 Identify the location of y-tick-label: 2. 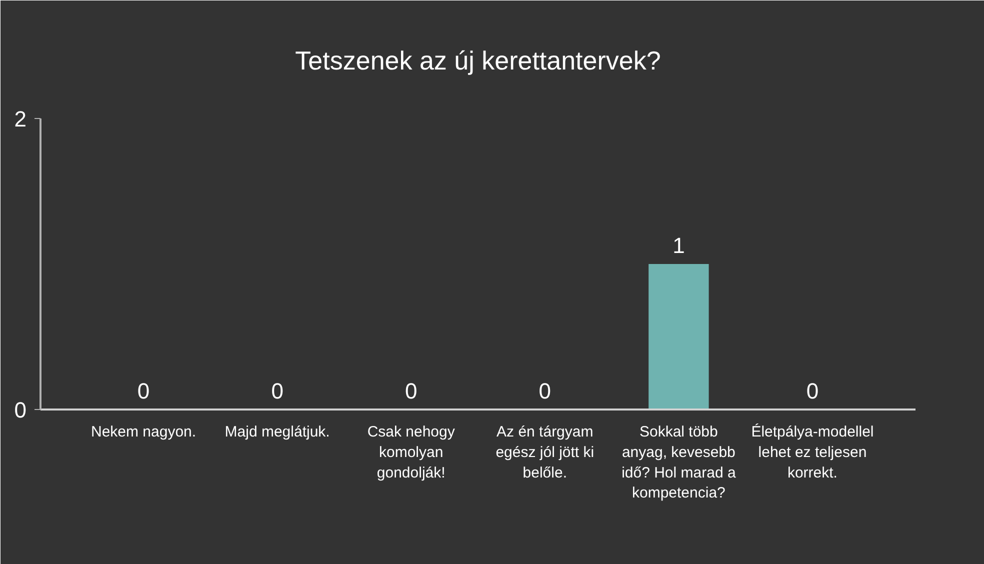
(20, 119).